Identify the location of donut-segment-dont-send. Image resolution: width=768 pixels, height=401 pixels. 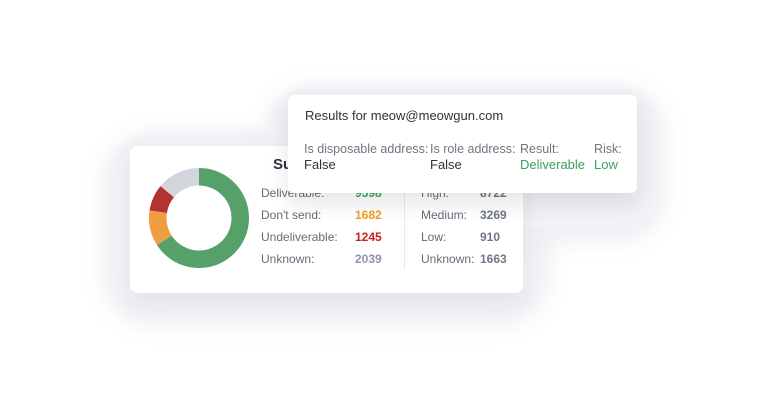
(160, 228).